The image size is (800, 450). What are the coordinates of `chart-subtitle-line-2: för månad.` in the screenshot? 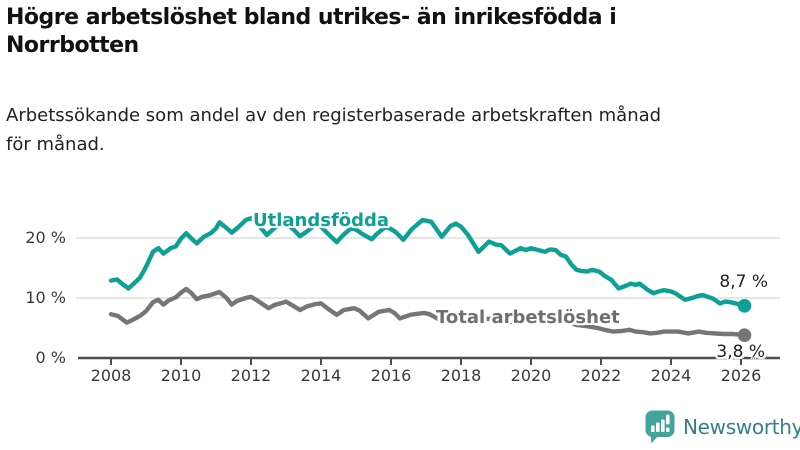 It's located at (55, 144).